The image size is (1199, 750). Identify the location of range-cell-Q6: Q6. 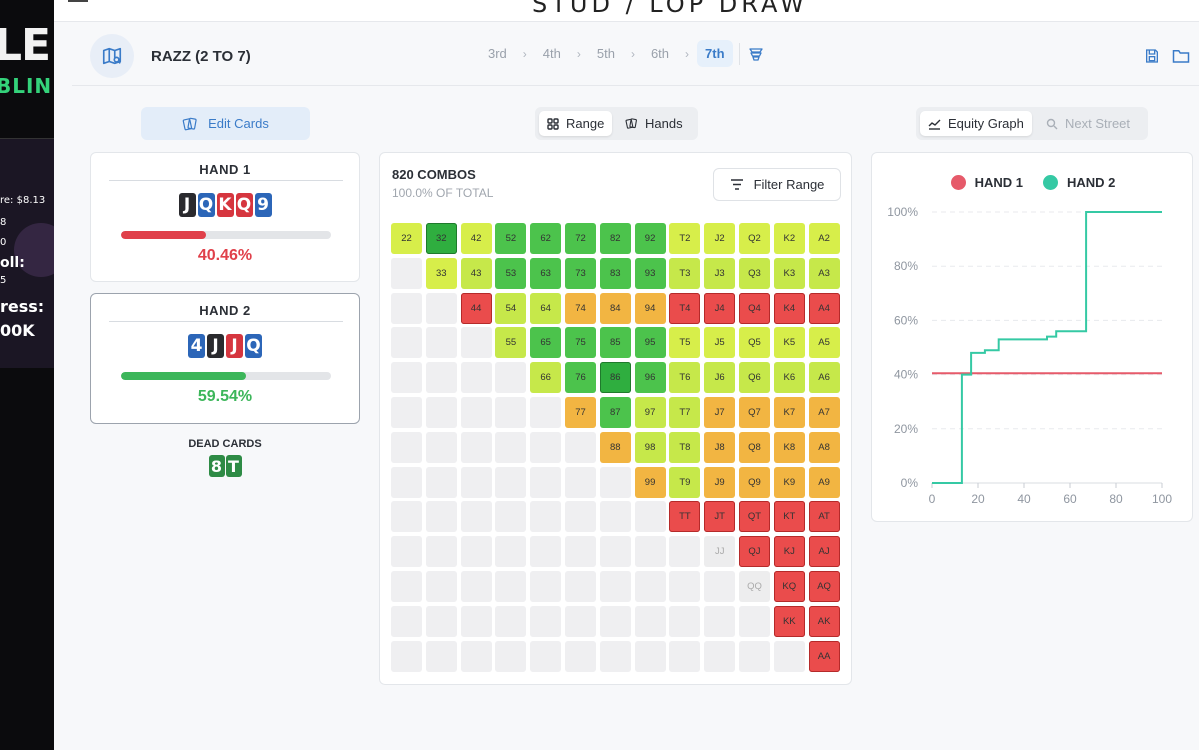
(754, 378).